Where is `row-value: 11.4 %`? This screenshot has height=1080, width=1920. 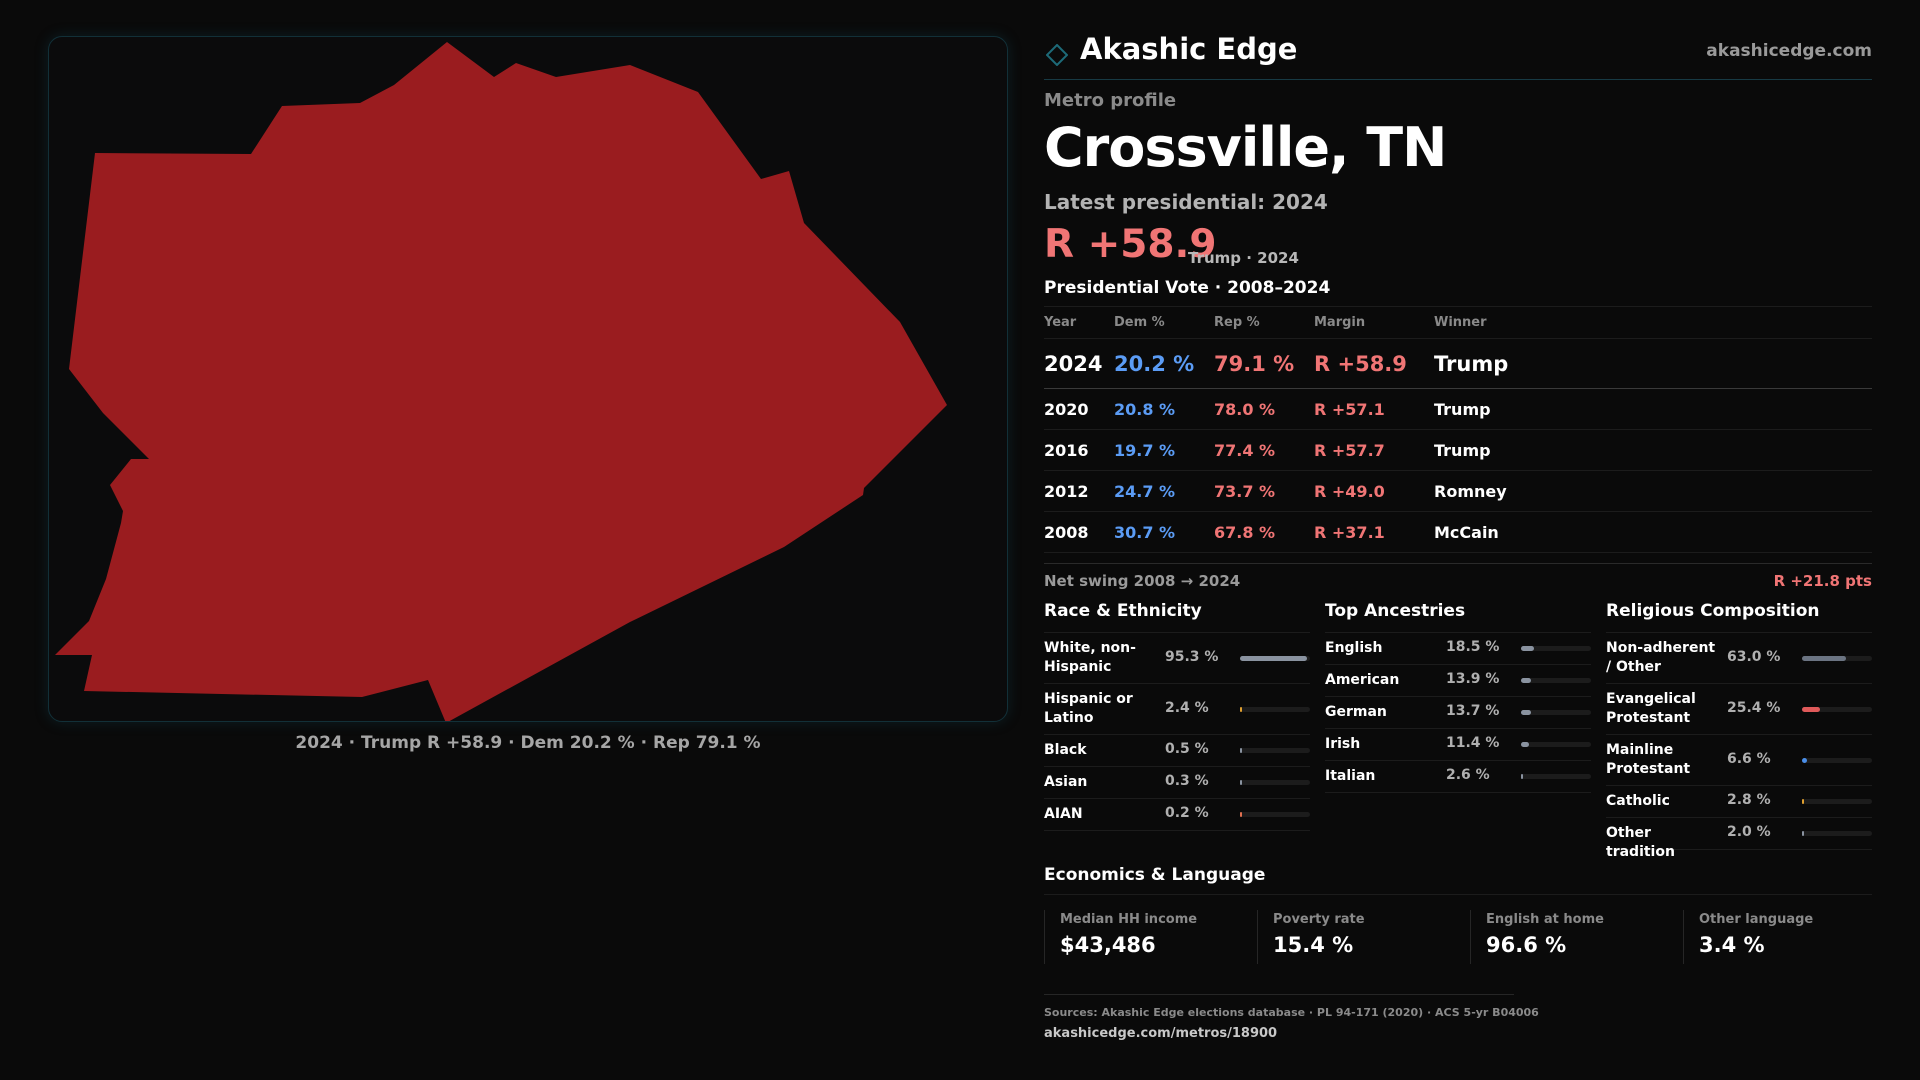
row-value: 11.4 % is located at coordinates (1473, 743).